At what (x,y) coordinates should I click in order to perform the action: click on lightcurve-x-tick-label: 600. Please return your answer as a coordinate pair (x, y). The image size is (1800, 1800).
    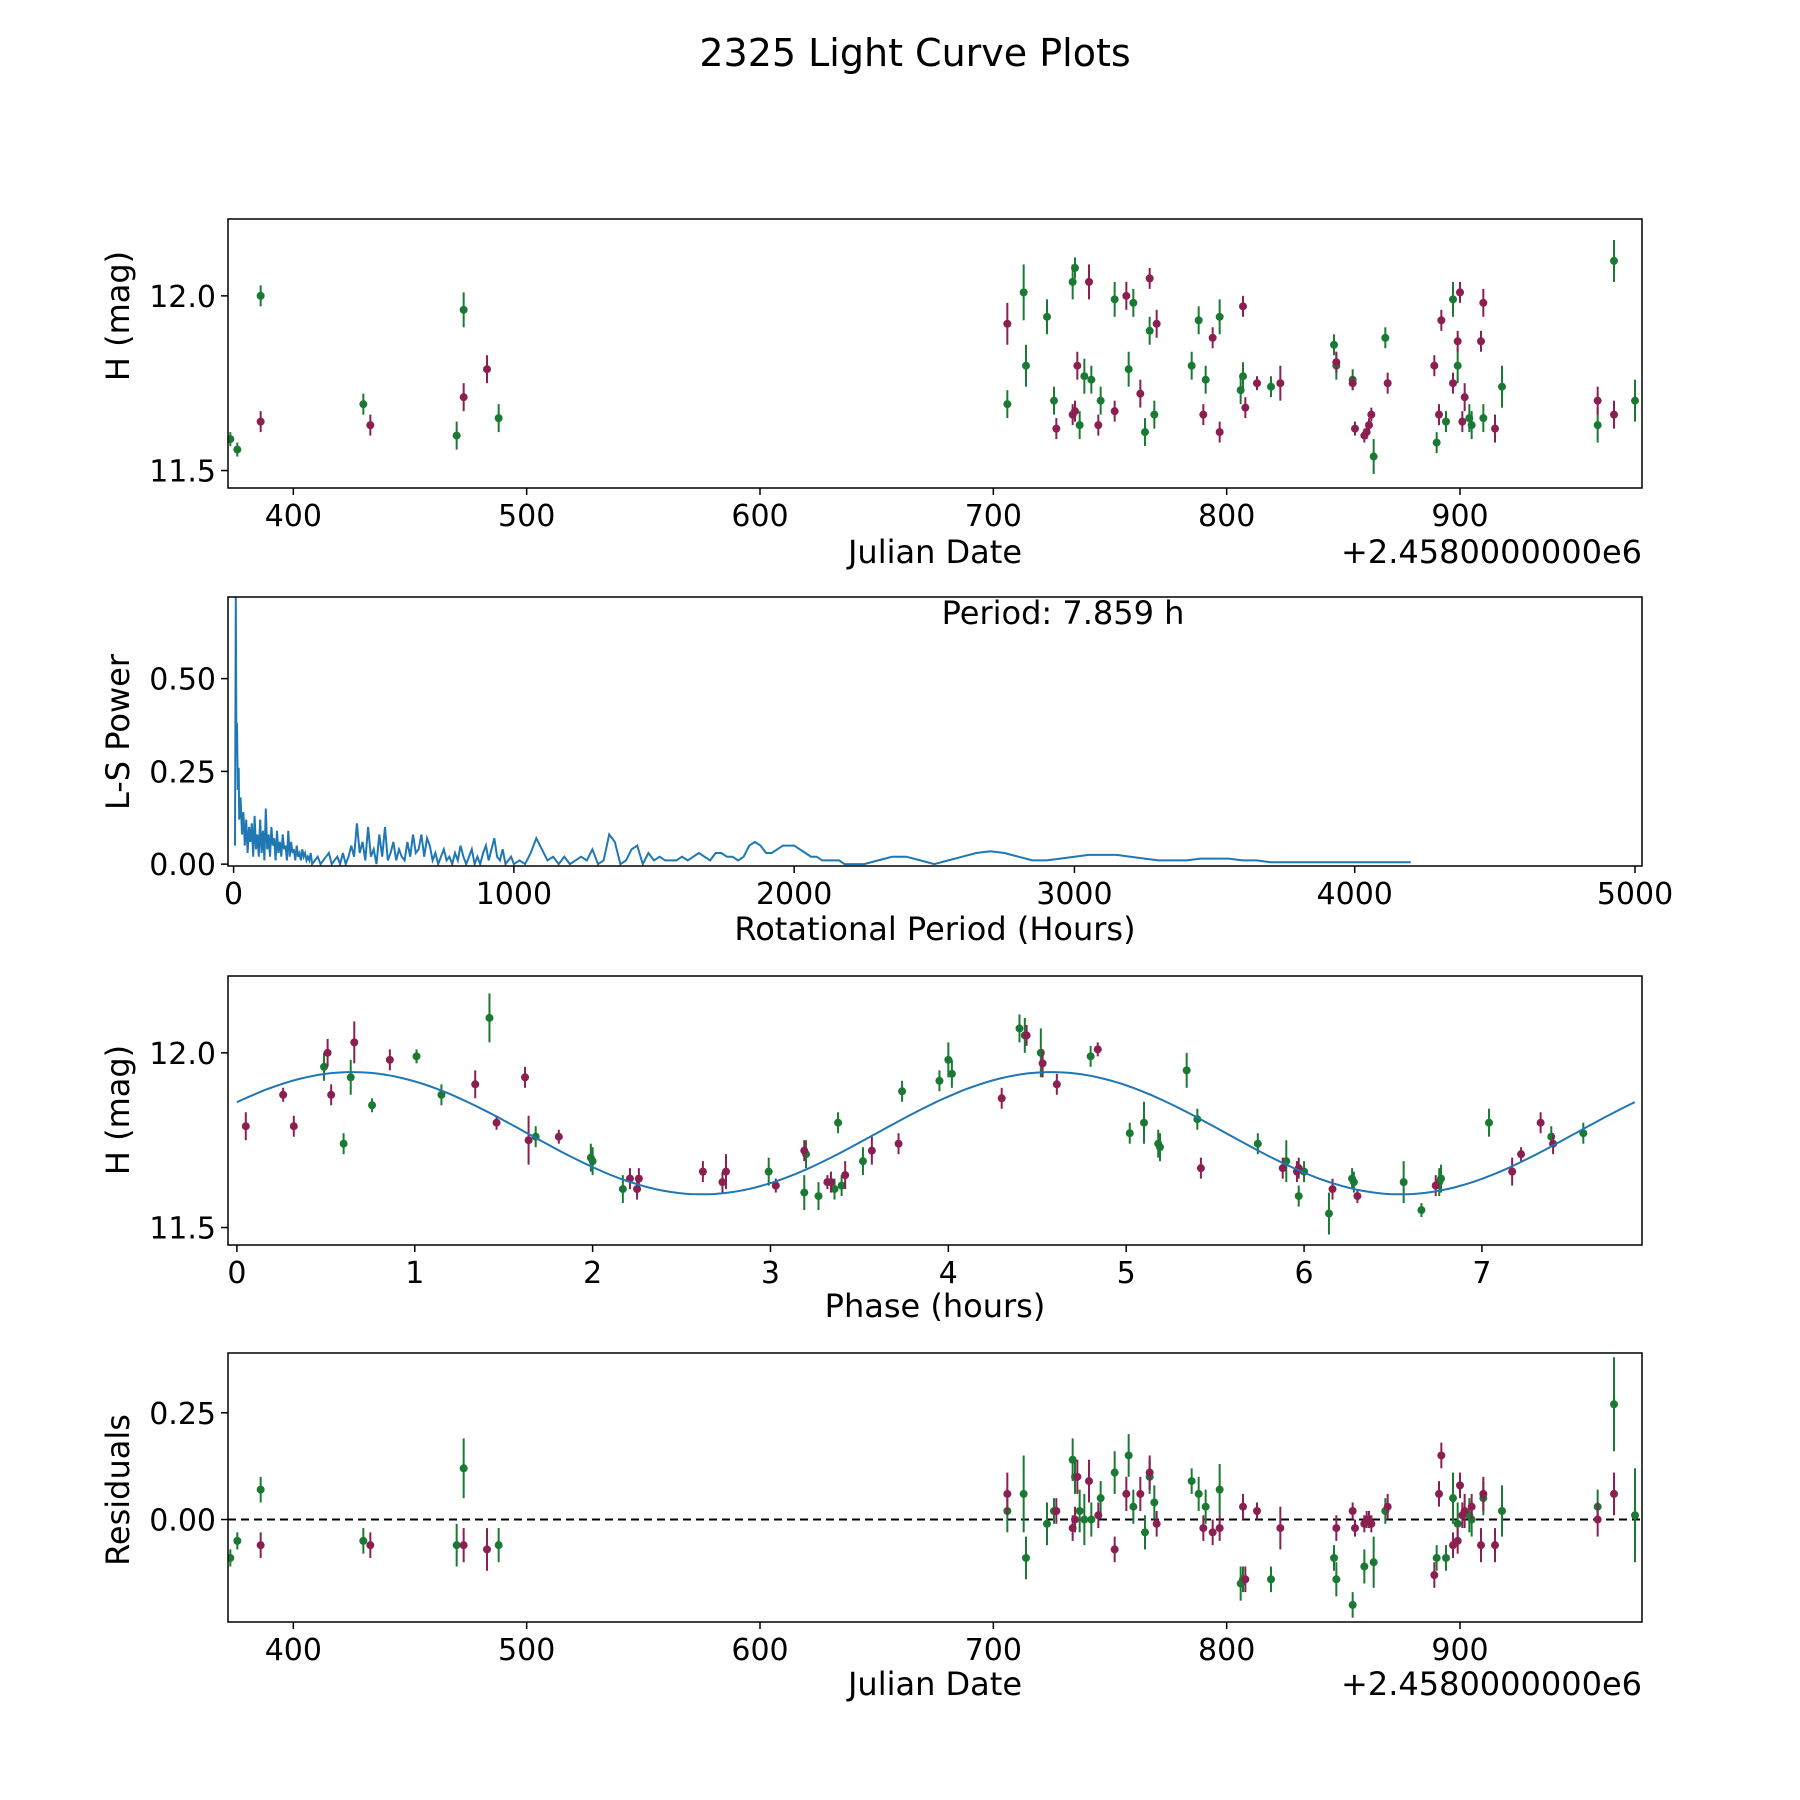
    Looking at the image, I should click on (759, 516).